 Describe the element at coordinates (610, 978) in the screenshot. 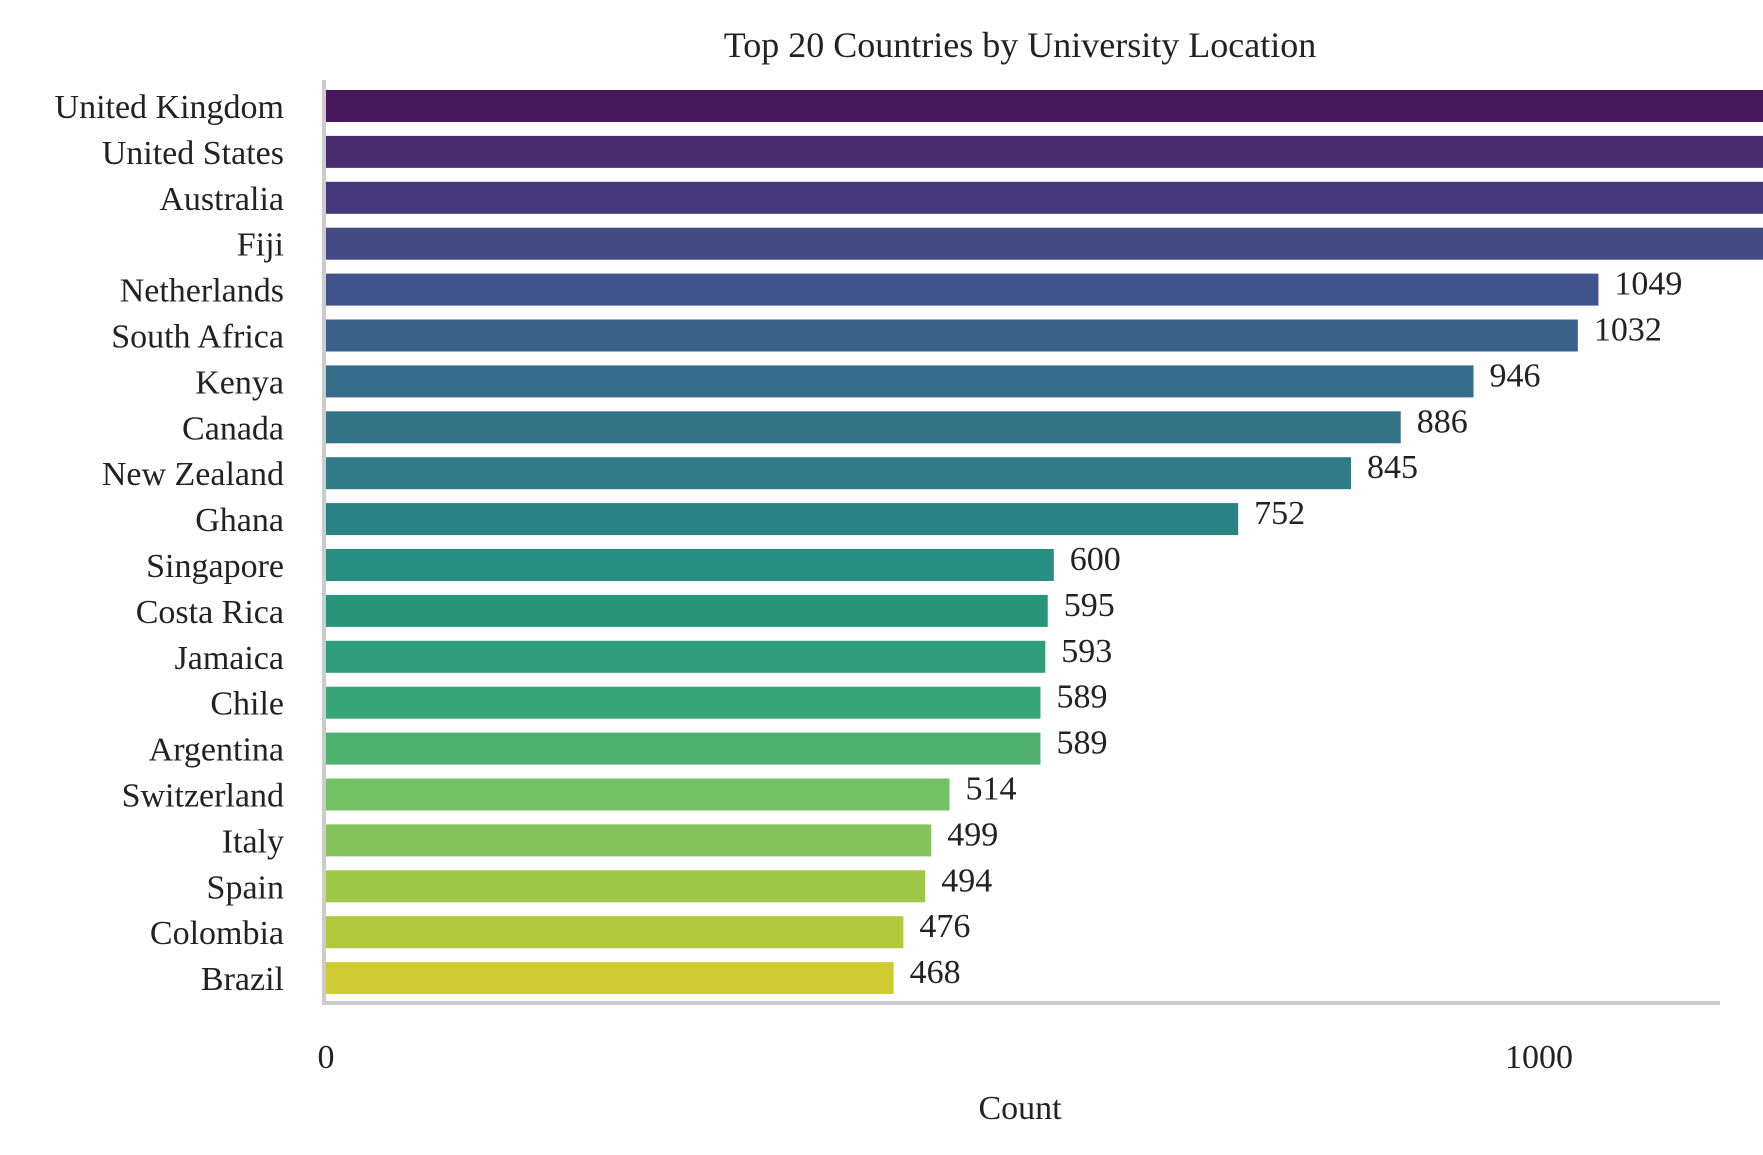

I see `bar-brazil` at that location.